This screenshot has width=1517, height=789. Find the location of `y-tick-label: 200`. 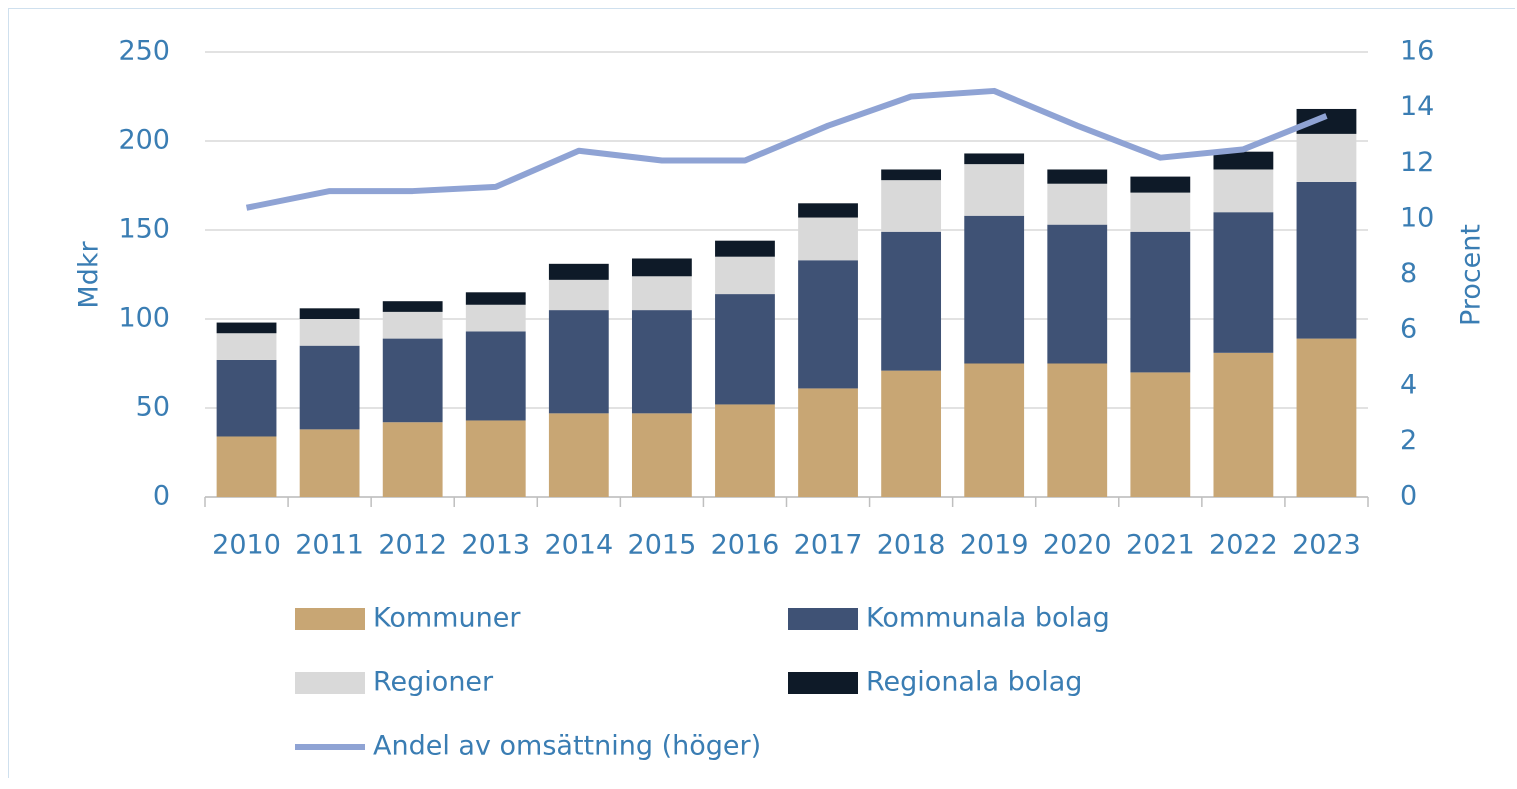

y-tick-label: 200 is located at coordinates (144, 140).